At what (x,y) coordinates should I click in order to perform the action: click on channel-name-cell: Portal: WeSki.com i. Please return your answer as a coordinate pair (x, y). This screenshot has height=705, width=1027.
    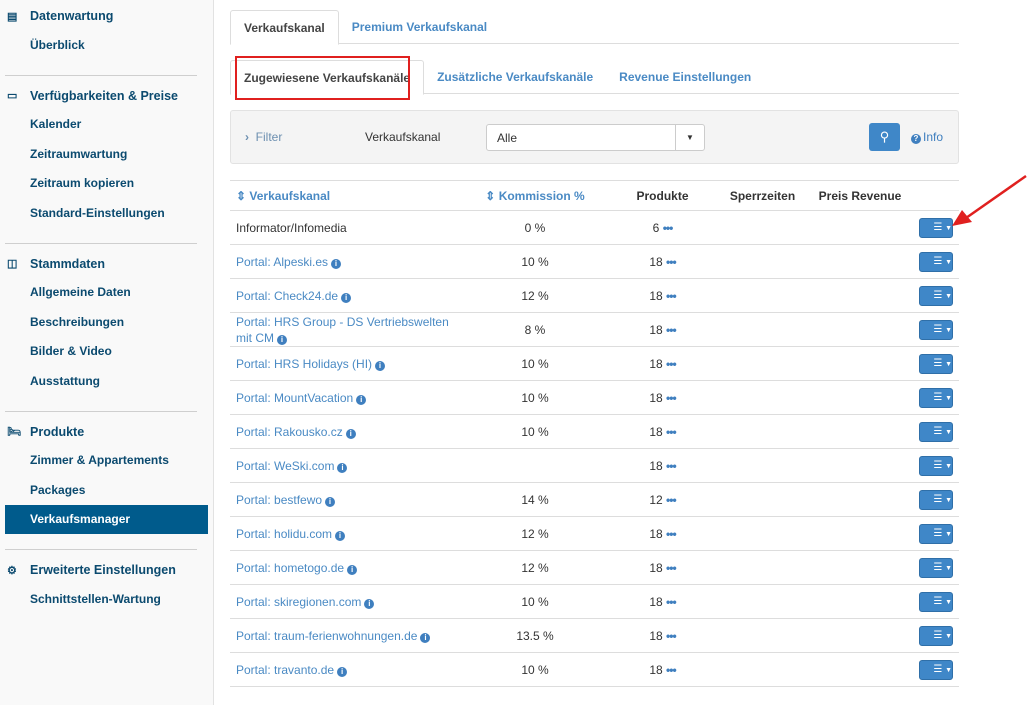
    Looking at the image, I should click on (345, 465).